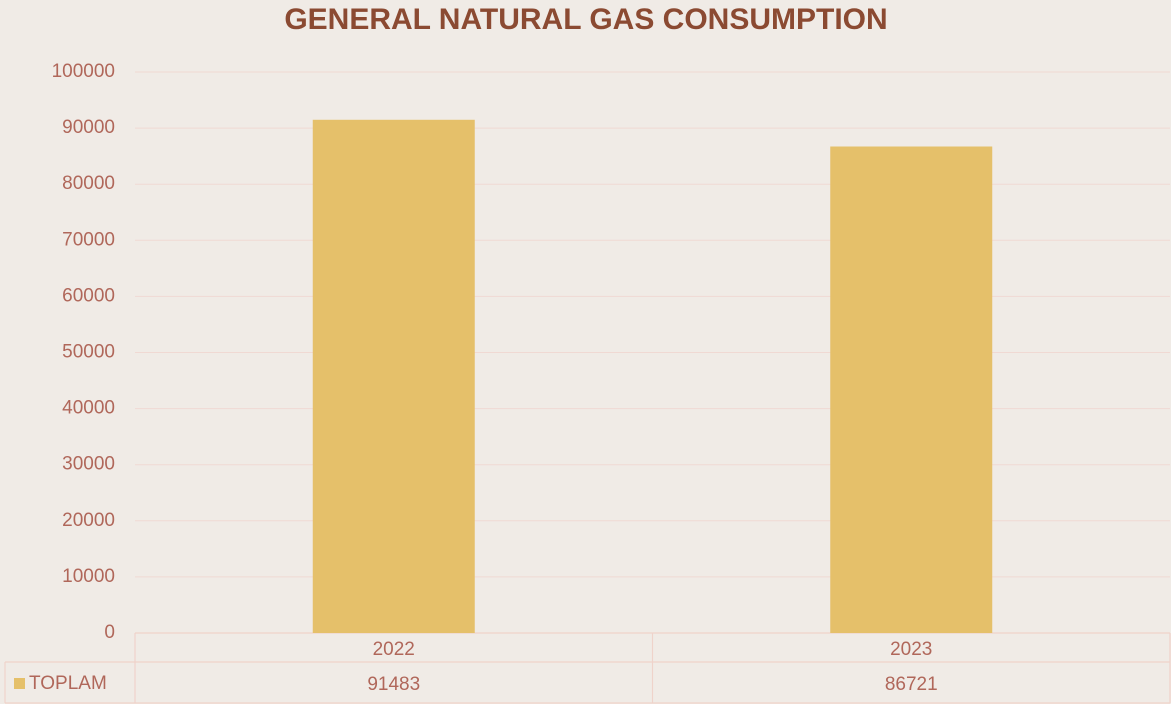 This screenshot has width=1171, height=704. Describe the element at coordinates (88, 239) in the screenshot. I see `y-tick-label: 70000` at that location.